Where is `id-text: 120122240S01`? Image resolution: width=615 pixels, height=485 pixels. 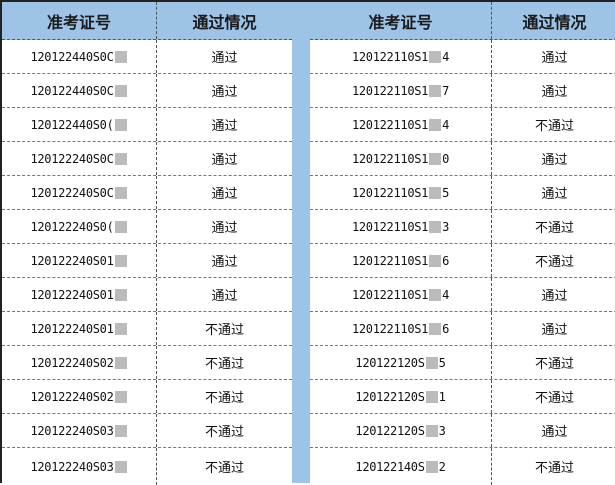 id-text: 120122240S01 is located at coordinates (72, 260).